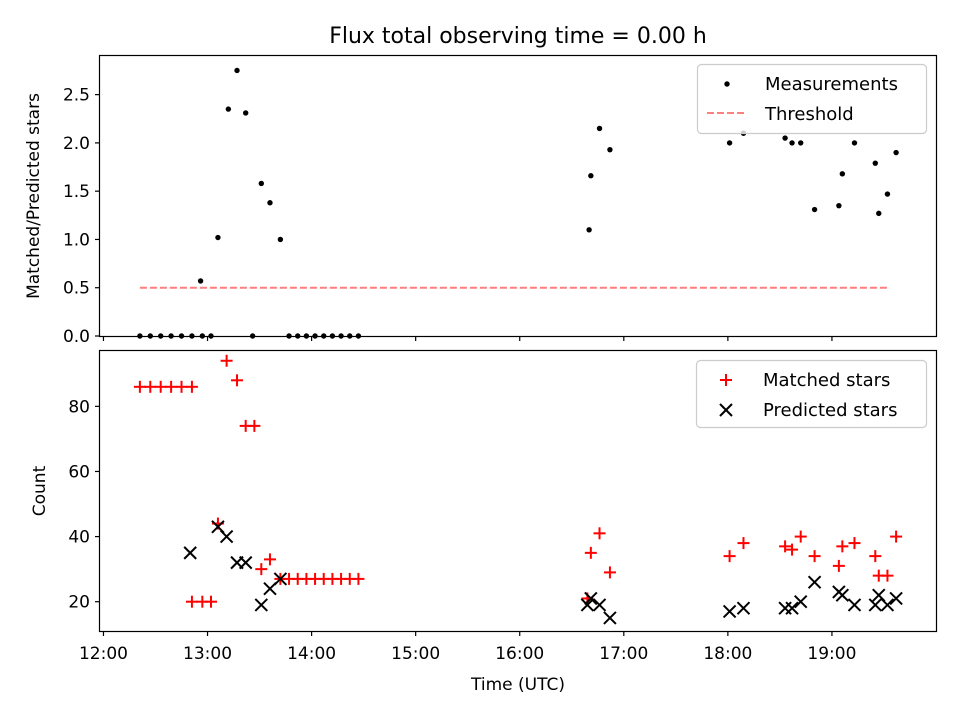 The image size is (960, 725). I want to click on top-y-tick-label: 1.5, so click(76, 192).